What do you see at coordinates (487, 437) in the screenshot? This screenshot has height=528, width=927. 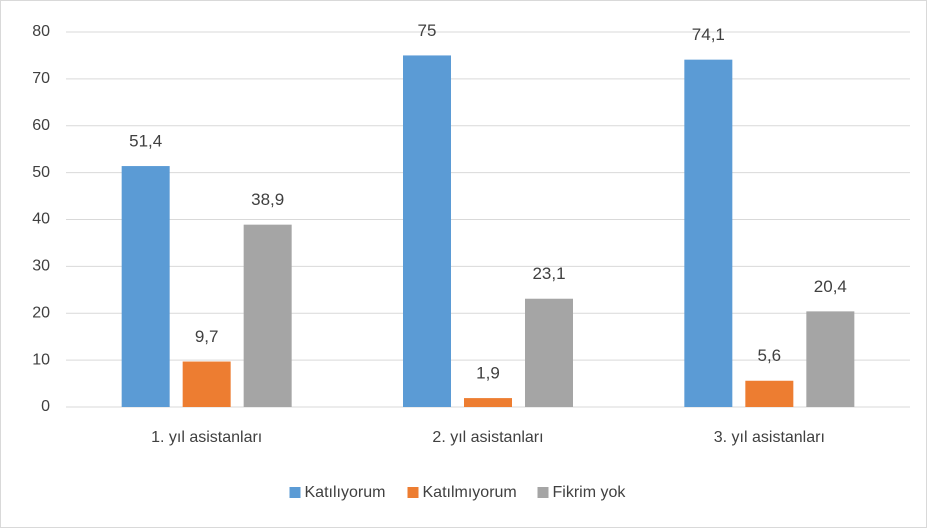 I see `x-tick-label: 2. yıl asistanları` at bounding box center [487, 437].